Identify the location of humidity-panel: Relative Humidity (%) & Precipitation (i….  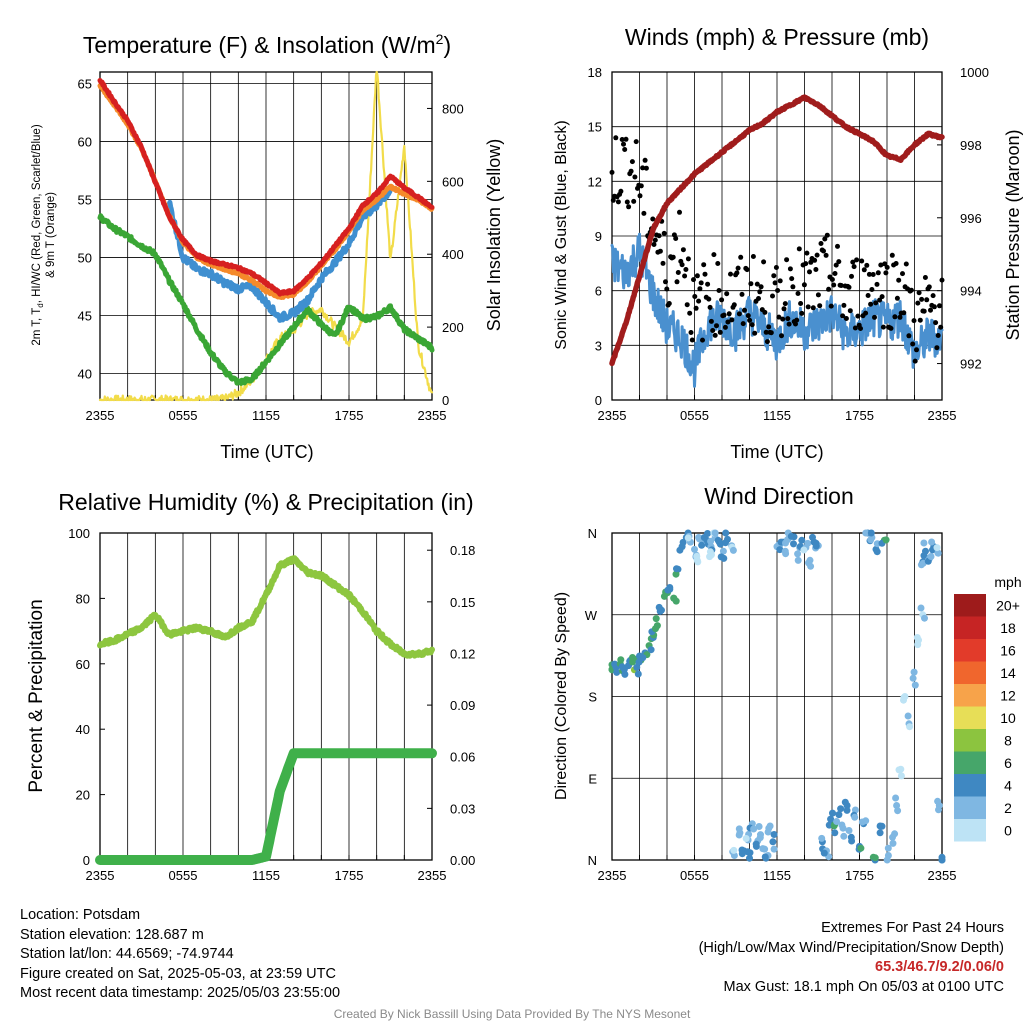
(250, 641).